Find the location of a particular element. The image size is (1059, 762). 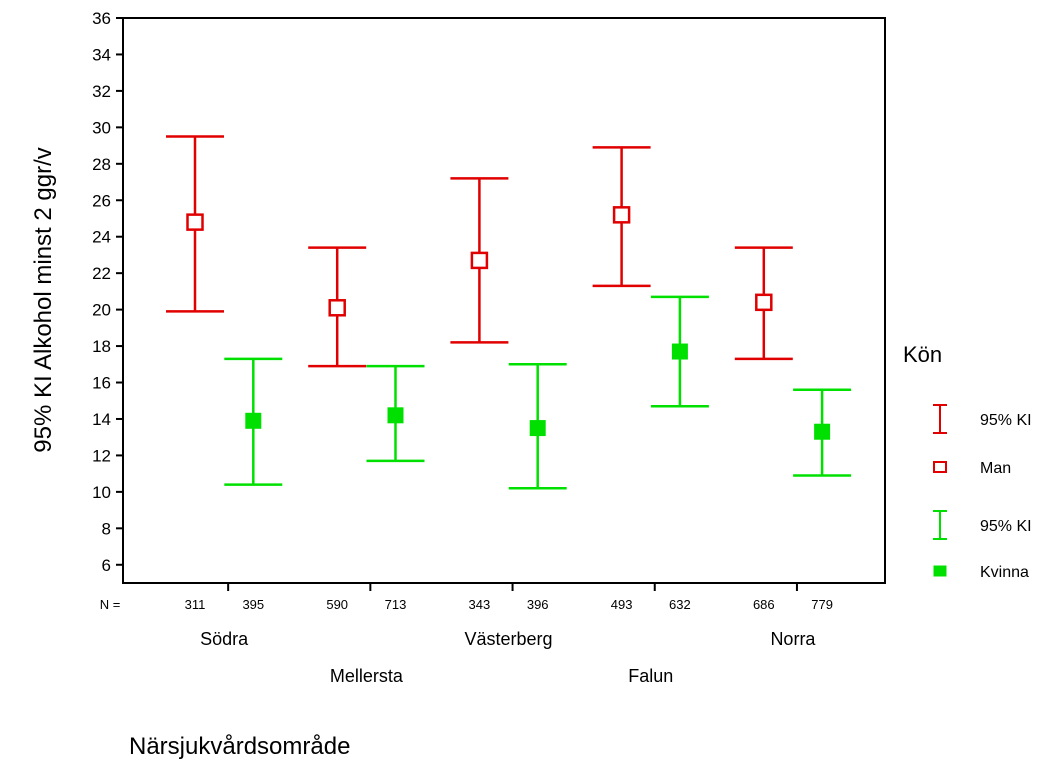

legend-label: Man is located at coordinates (995, 468).